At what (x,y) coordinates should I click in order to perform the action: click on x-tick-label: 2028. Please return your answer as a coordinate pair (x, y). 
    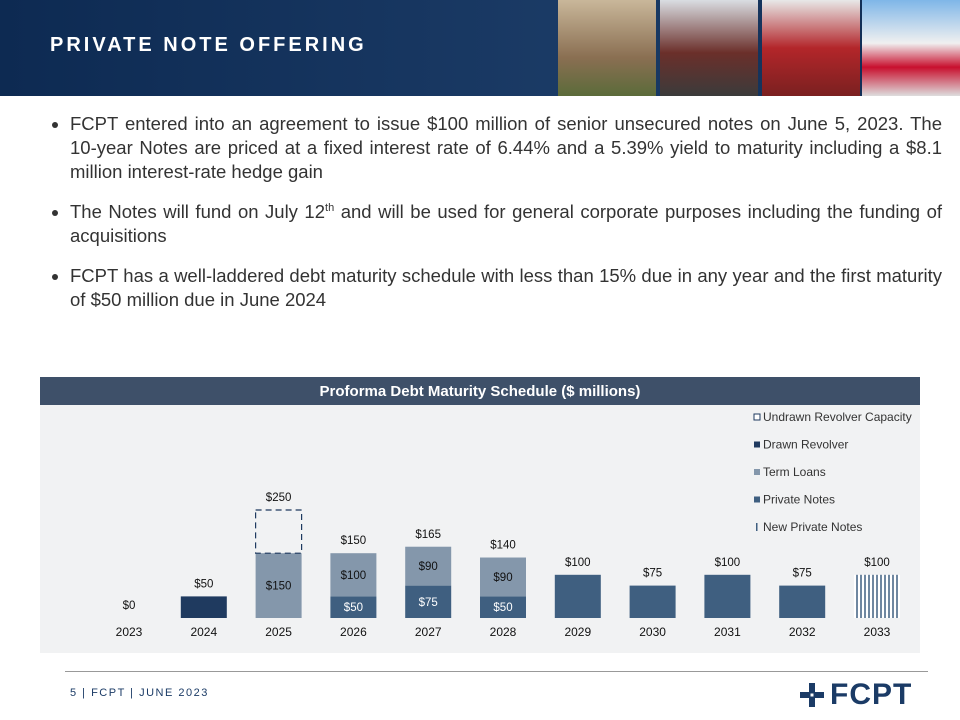
    Looking at the image, I should click on (503, 632).